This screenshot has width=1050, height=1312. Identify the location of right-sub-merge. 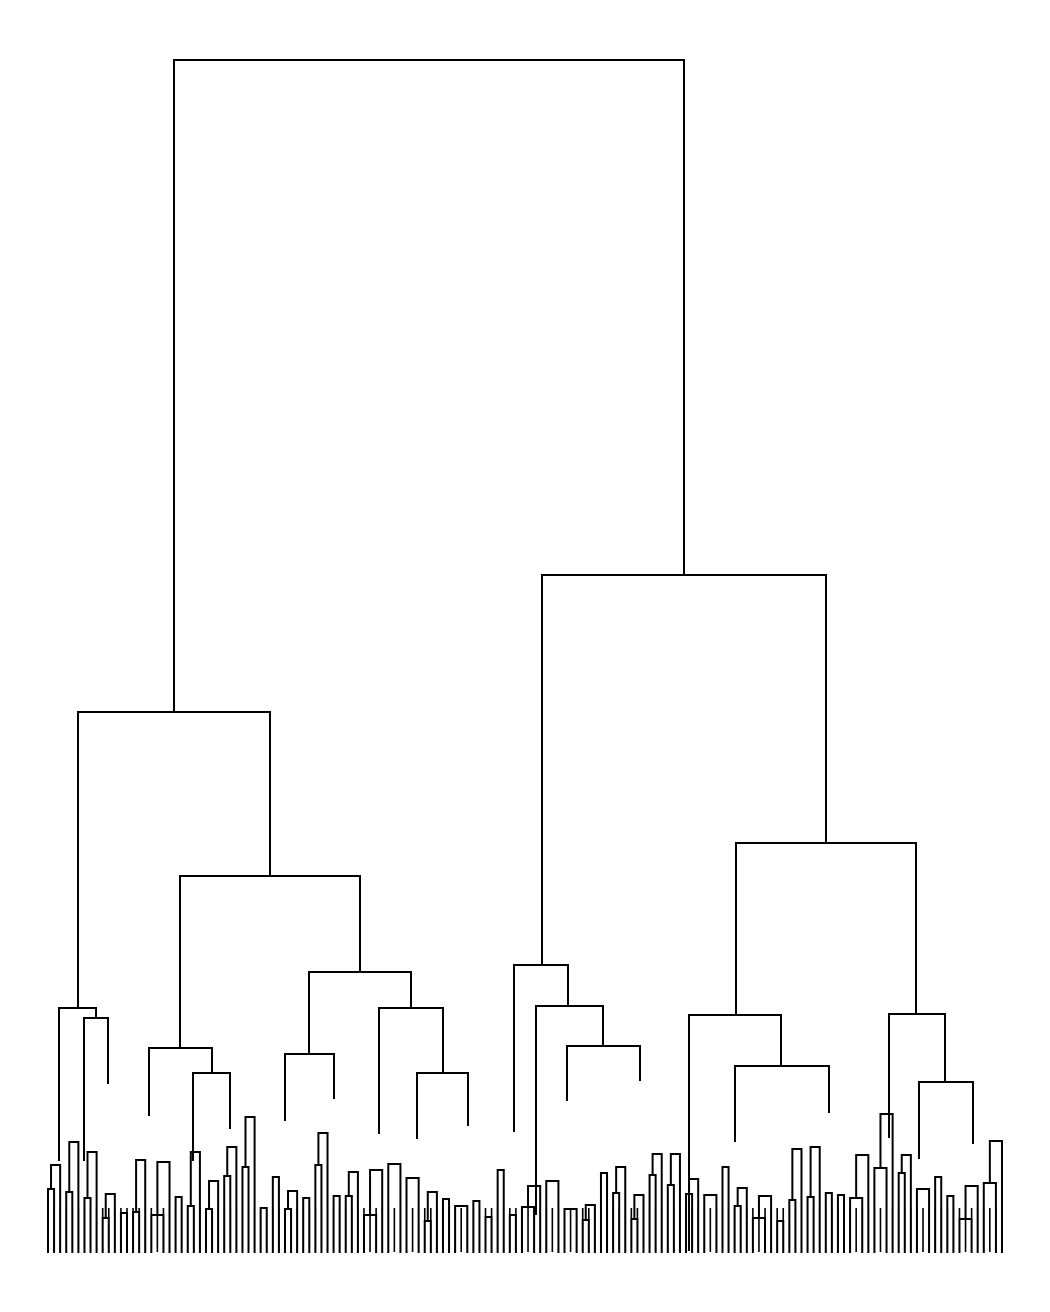
(826, 929).